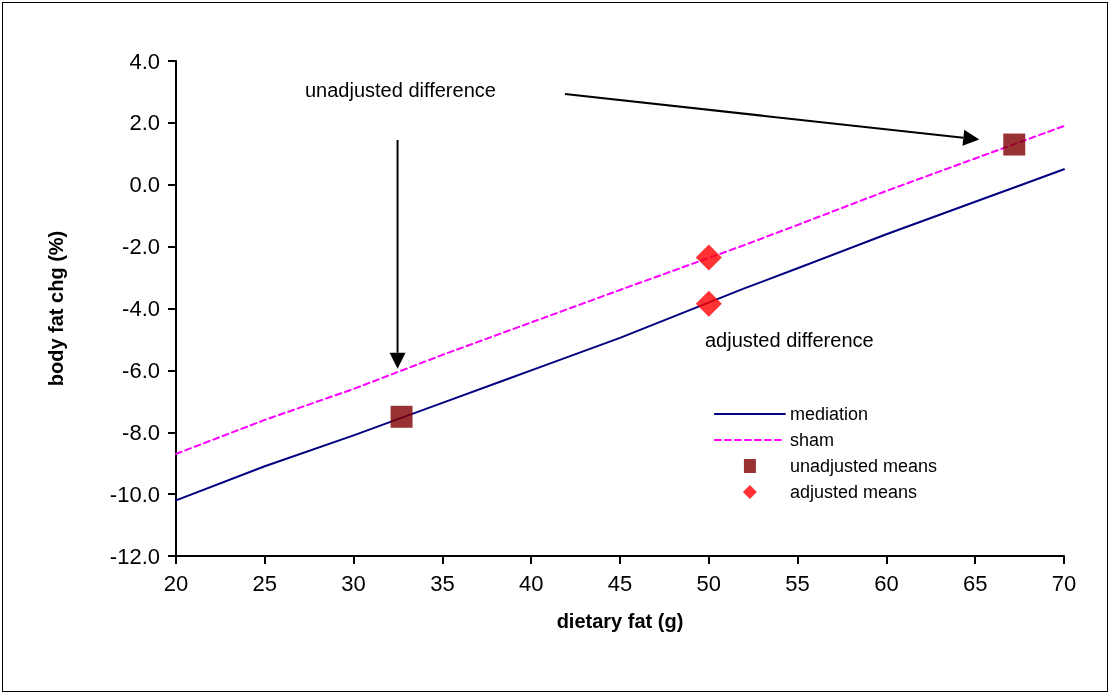 The image size is (1112, 696). Describe the element at coordinates (144, 185) in the screenshot. I see `y-tick-label: 0.0` at that location.